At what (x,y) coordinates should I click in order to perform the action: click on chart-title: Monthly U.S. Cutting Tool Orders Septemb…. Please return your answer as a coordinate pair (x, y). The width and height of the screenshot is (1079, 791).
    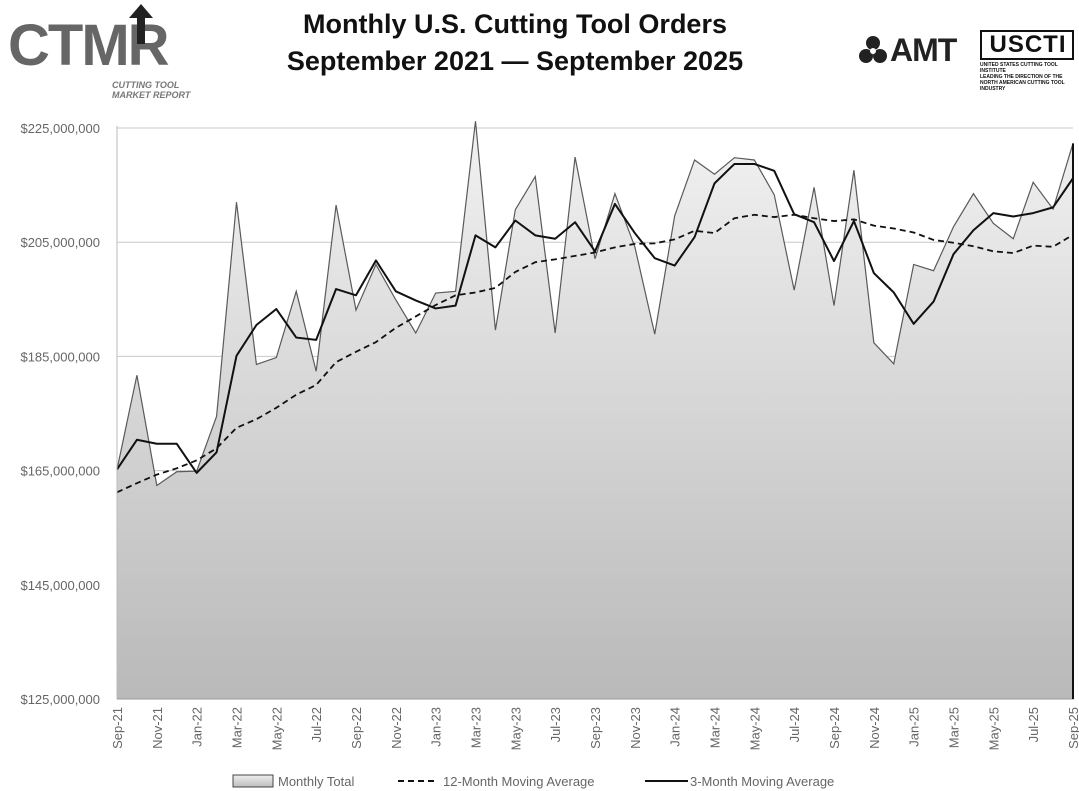
    Looking at the image, I should click on (515, 43).